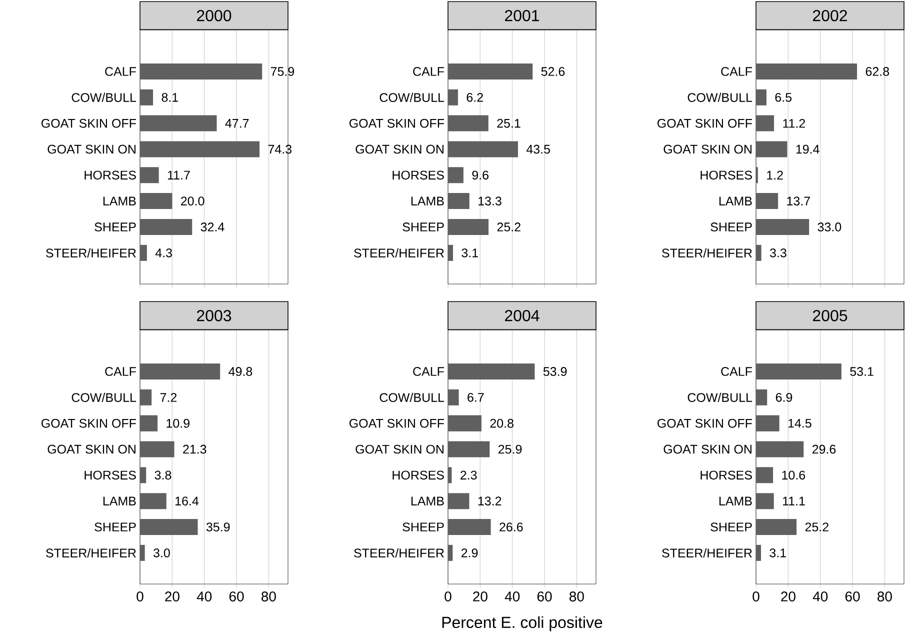  I want to click on chart-title: 2003, so click(214, 316).